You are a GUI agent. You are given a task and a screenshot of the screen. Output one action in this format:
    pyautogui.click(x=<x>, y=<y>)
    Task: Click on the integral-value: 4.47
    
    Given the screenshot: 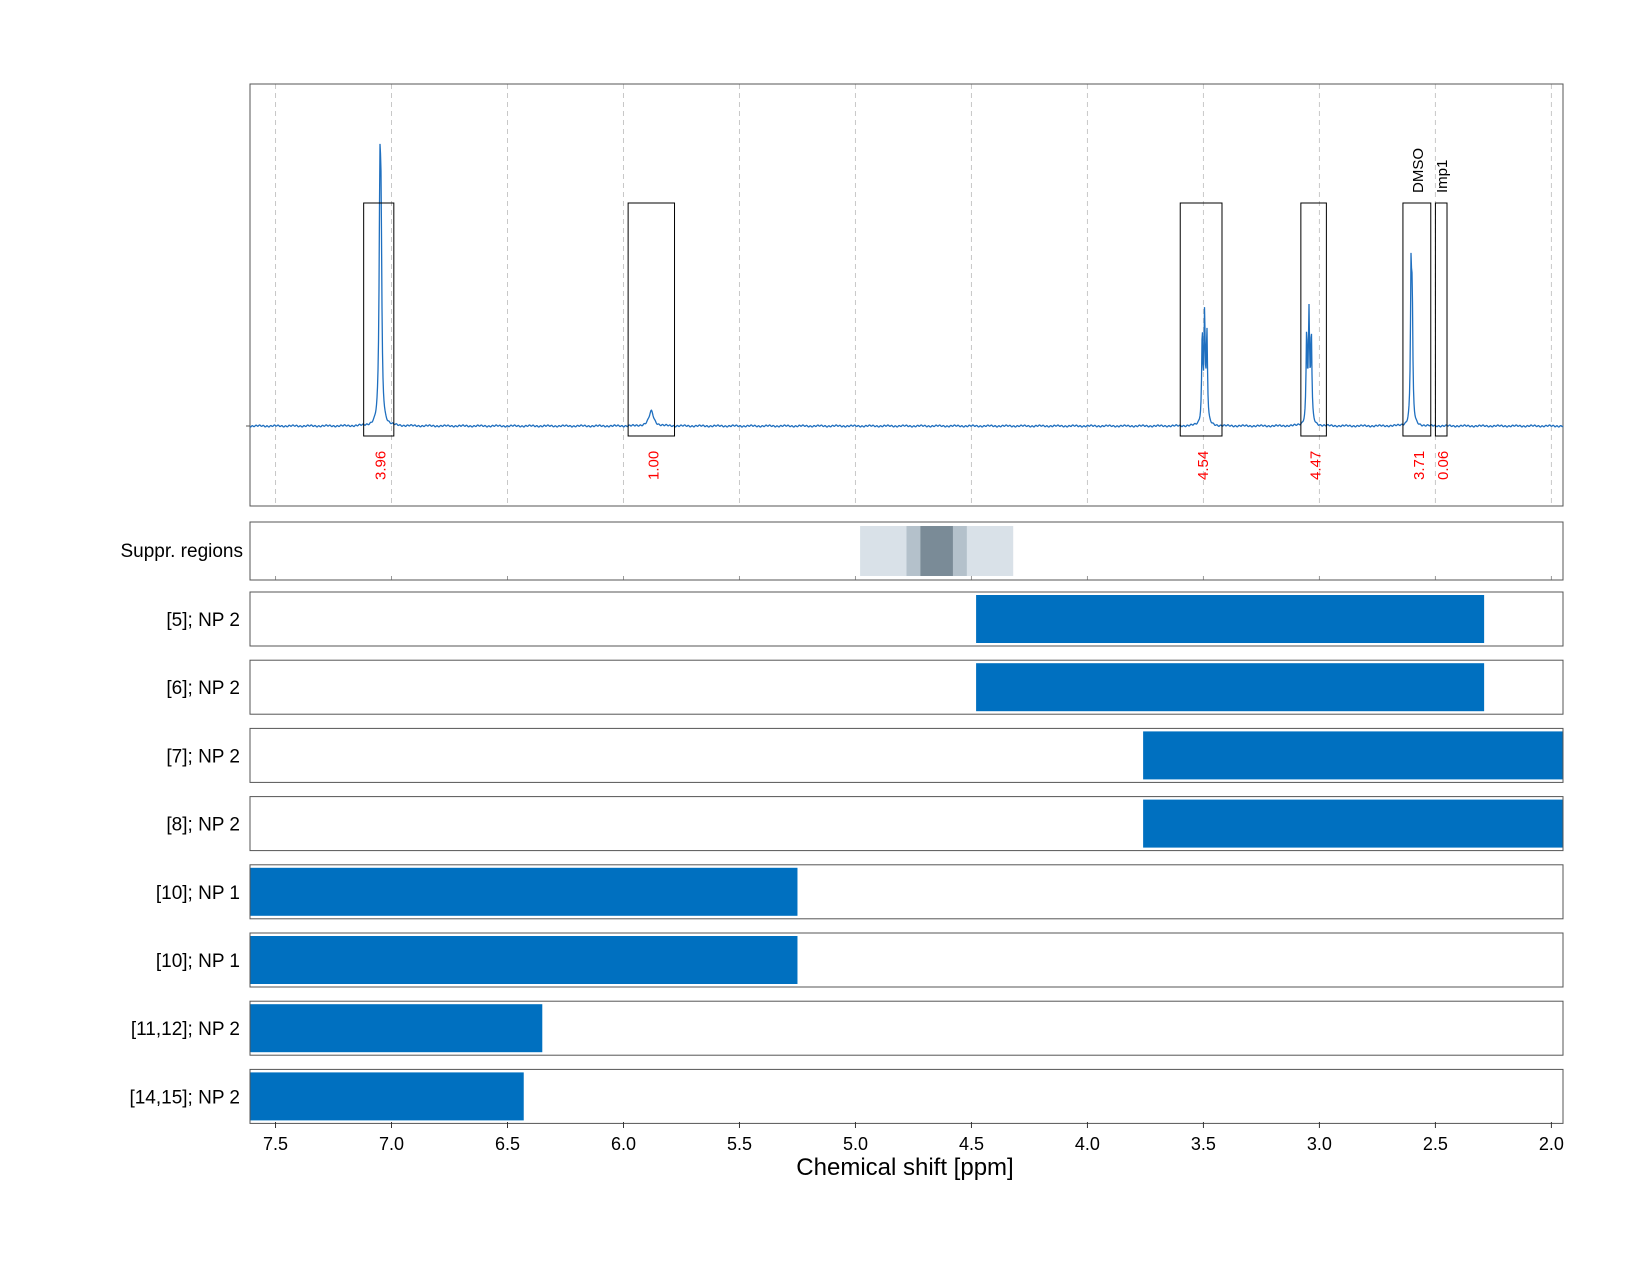 What is the action you would take?
    pyautogui.click(x=1316, y=465)
    